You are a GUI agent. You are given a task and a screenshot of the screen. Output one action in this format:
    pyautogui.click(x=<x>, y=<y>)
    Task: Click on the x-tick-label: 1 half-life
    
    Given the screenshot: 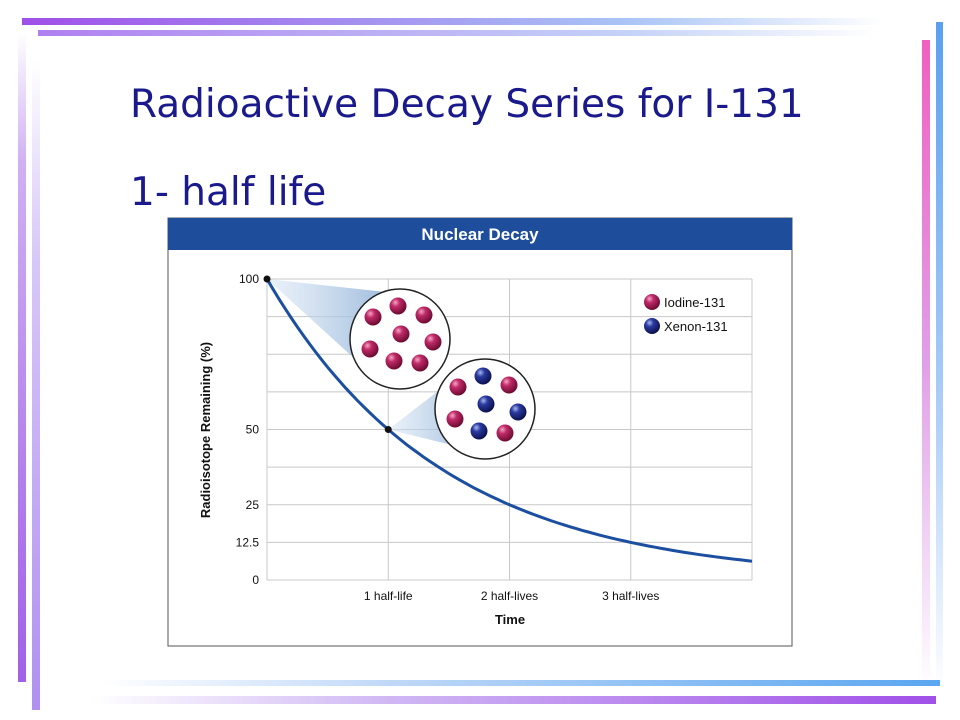 What is the action you would take?
    pyautogui.click(x=388, y=596)
    